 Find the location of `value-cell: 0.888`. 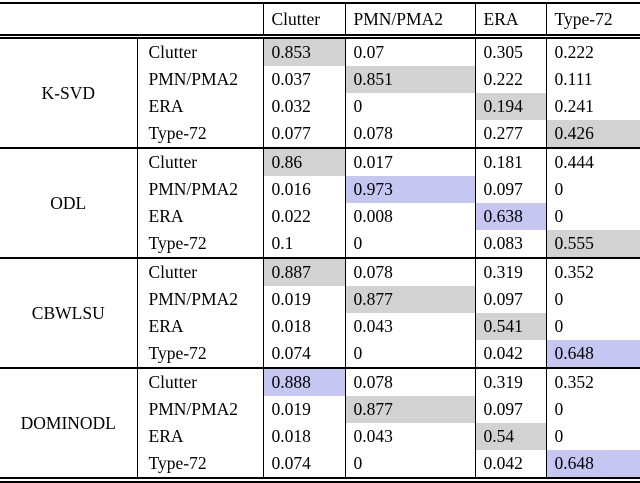

value-cell: 0.888 is located at coordinates (303, 382).